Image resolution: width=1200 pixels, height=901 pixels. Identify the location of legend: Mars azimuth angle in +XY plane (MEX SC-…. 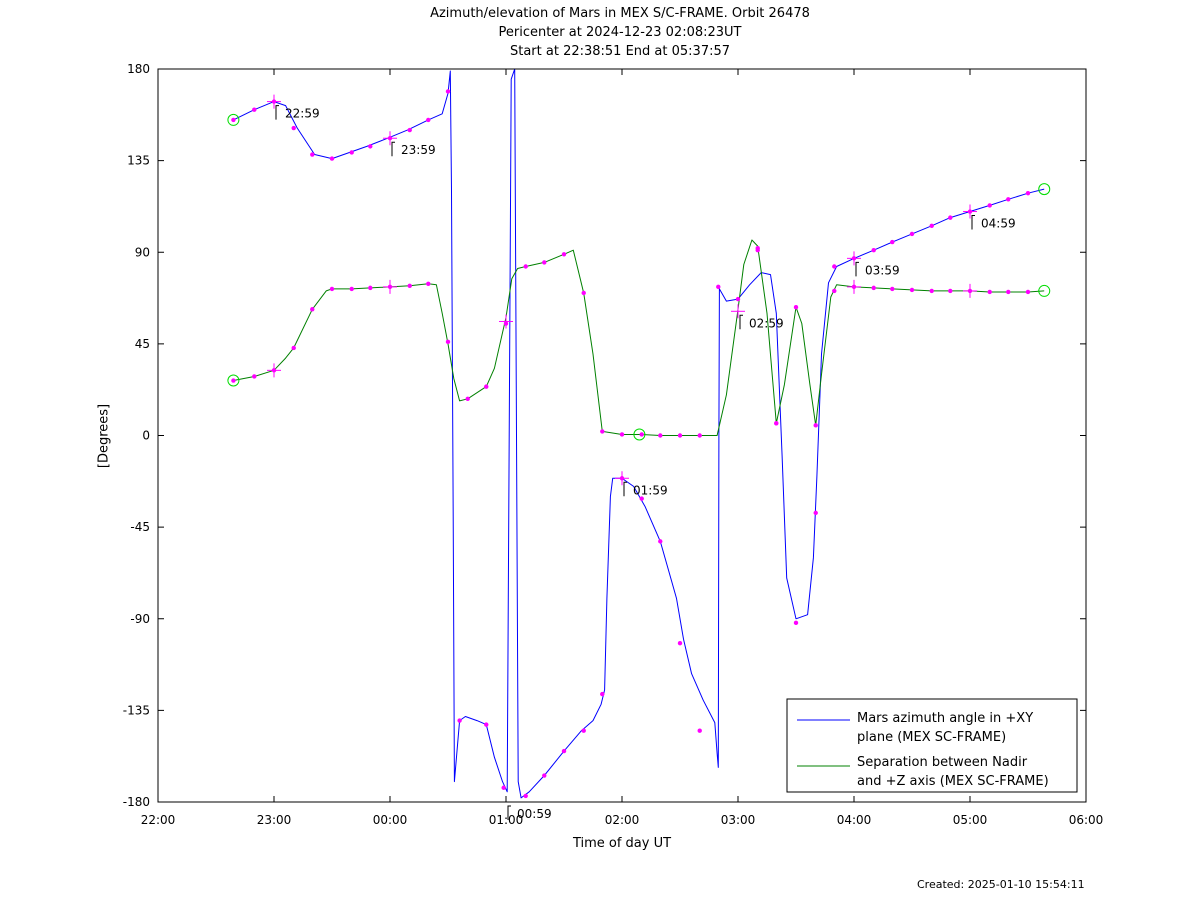
(932, 745).